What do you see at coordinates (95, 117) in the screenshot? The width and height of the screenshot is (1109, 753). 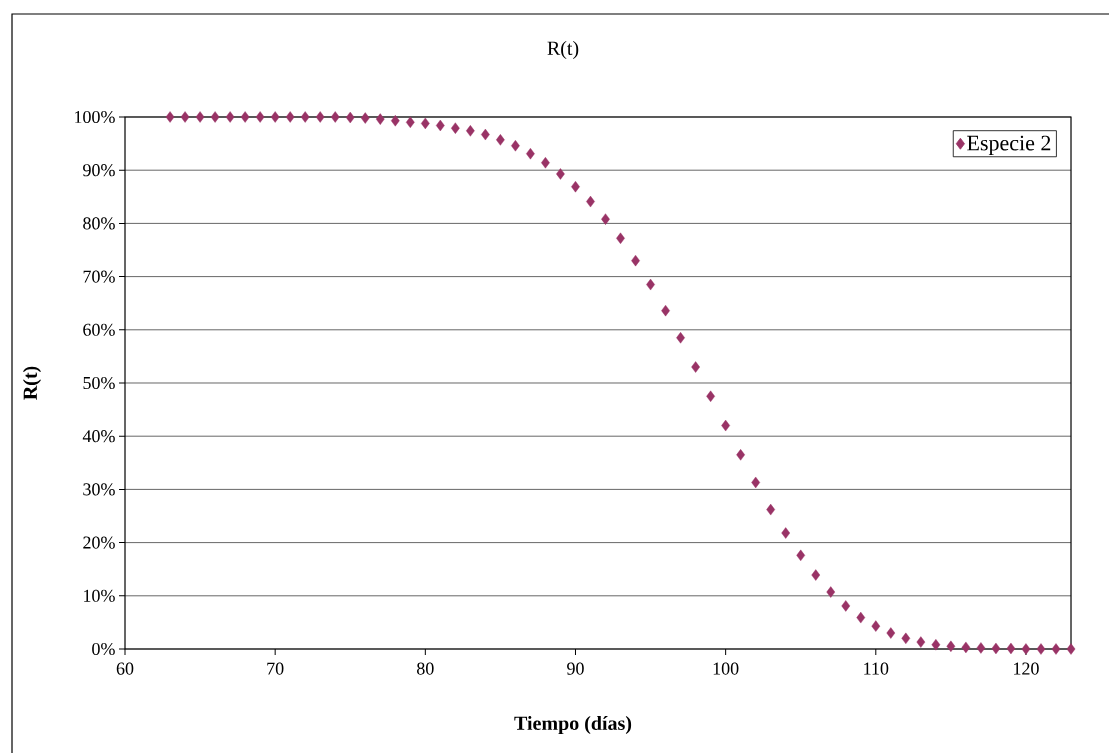 I see `y-tick-label: 100%` at bounding box center [95, 117].